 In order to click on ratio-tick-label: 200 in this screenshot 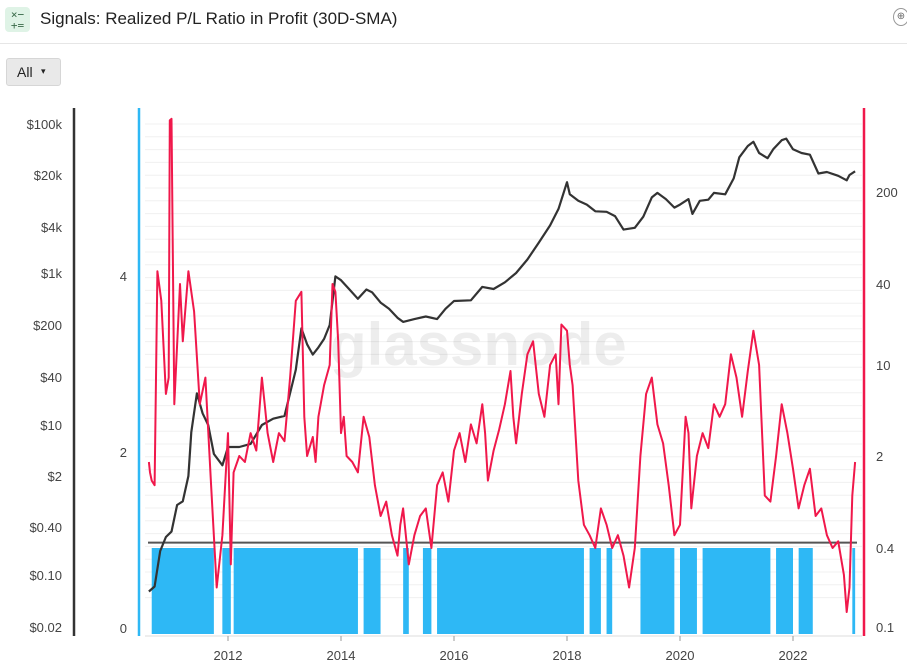, I will do `click(887, 192)`.